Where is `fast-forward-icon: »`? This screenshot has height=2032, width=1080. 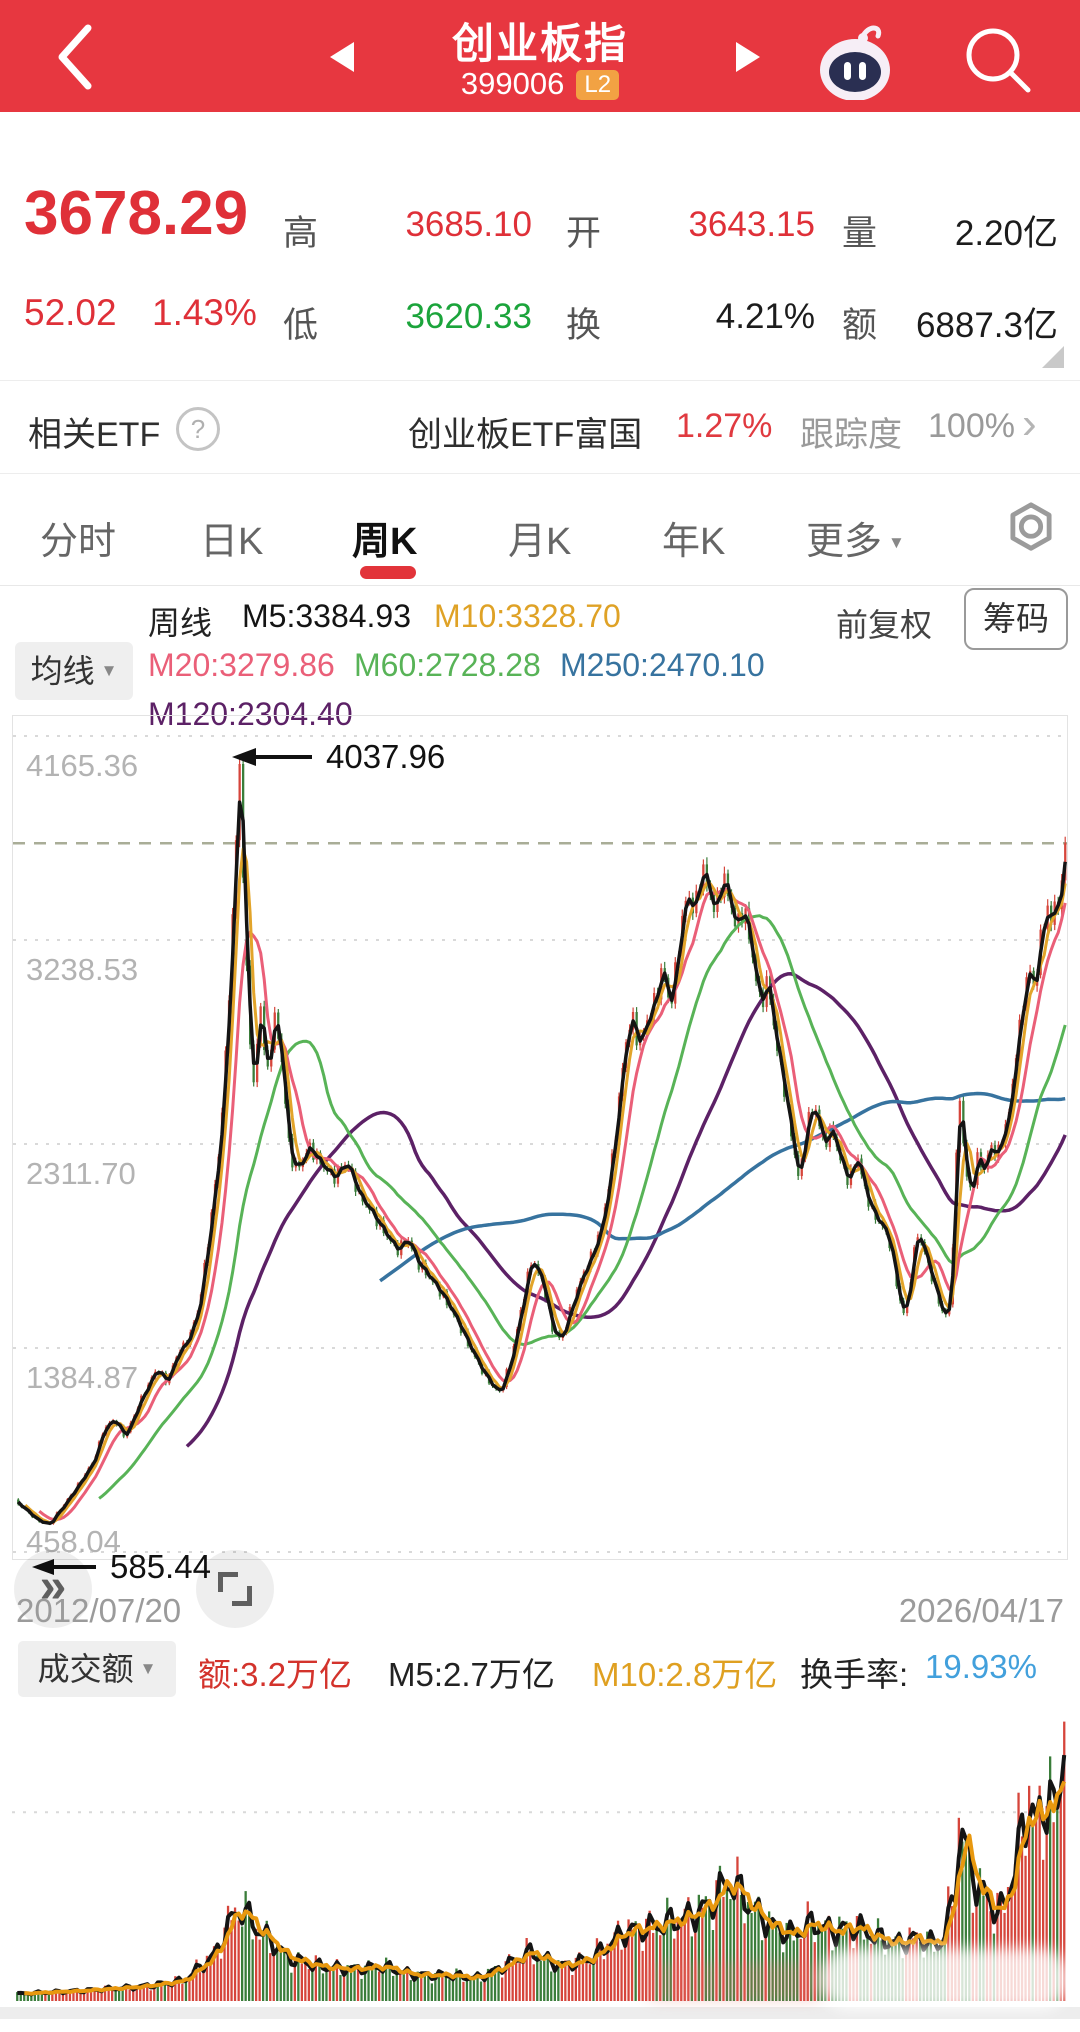 fast-forward-icon: » is located at coordinates (53, 1586).